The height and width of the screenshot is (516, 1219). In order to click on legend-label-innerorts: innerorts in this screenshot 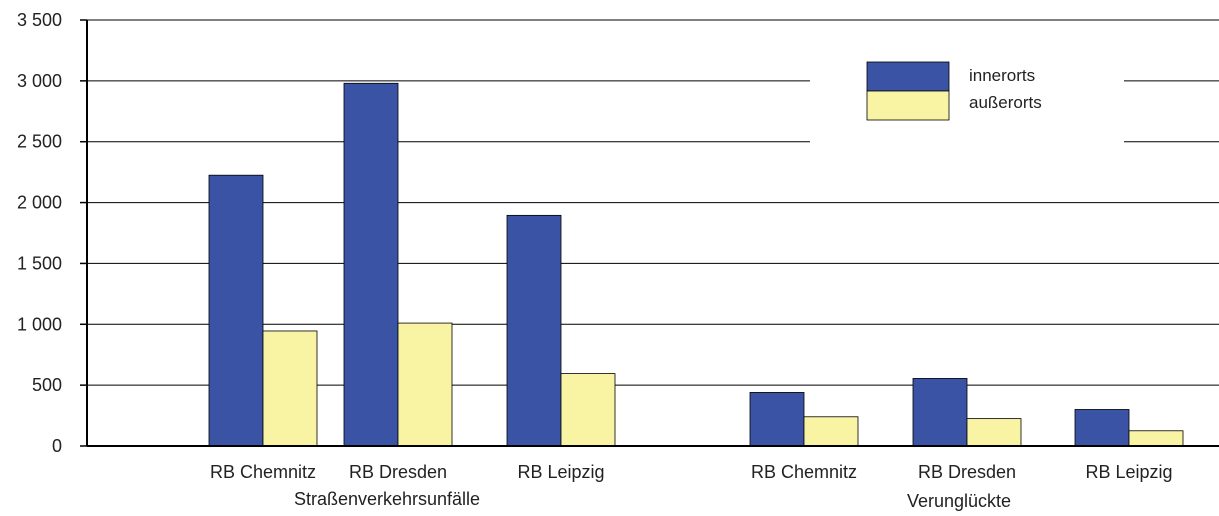, I will do `click(1002, 75)`.